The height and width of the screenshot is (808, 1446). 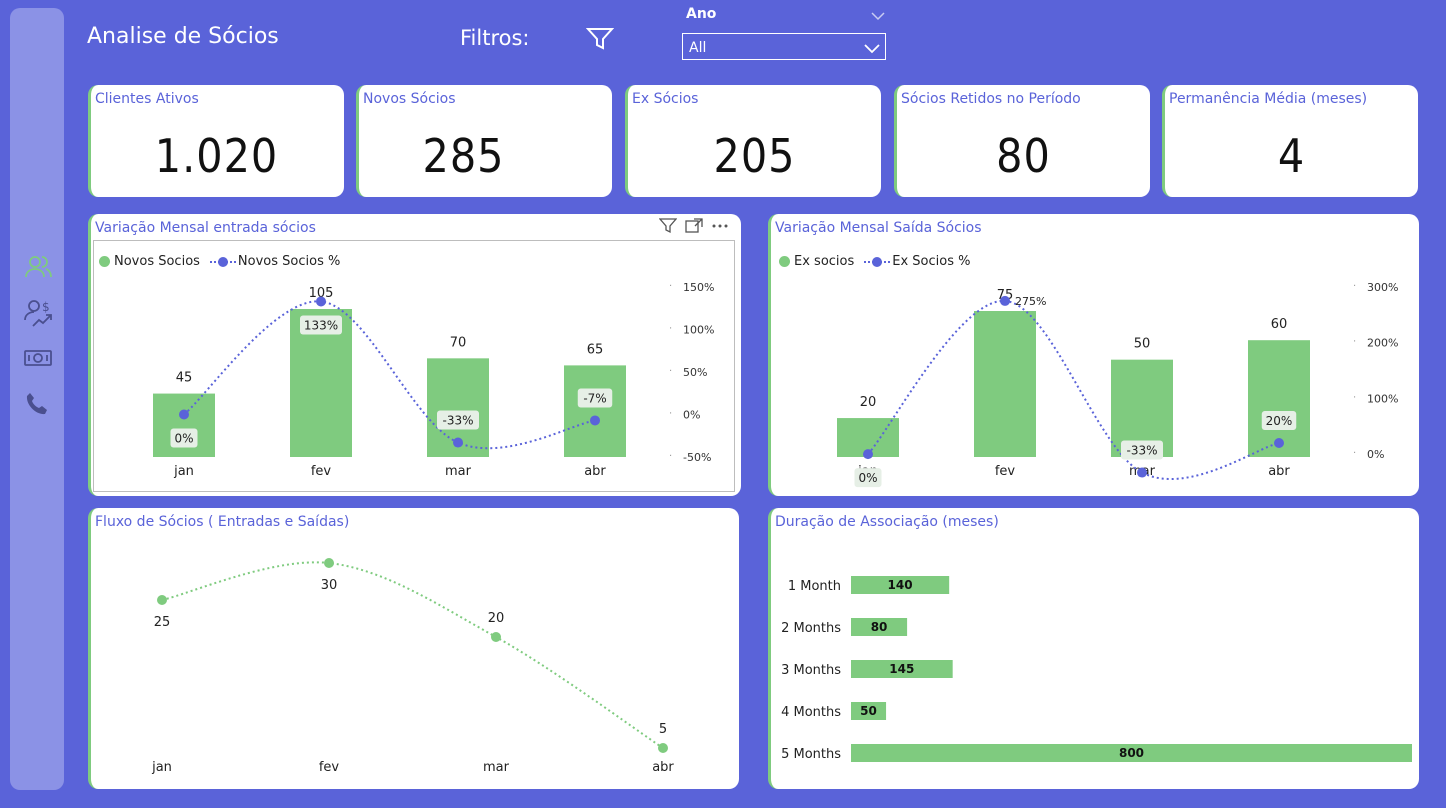 What do you see at coordinates (698, 287) in the screenshot?
I see `axis-tick-label: 150%` at bounding box center [698, 287].